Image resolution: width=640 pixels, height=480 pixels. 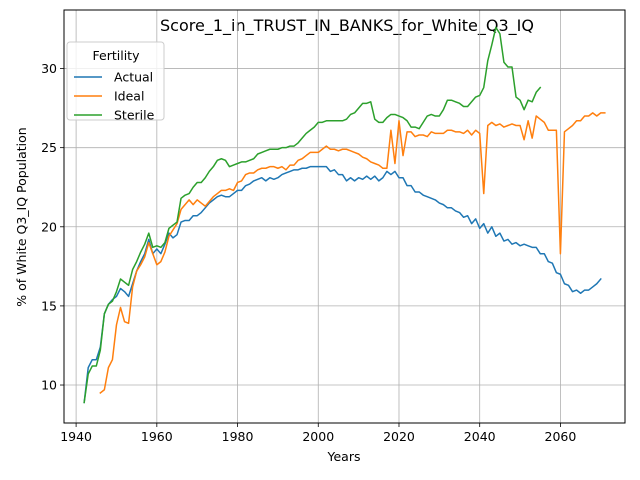 What do you see at coordinates (49, 385) in the screenshot?
I see `y-tick-label: 10` at bounding box center [49, 385].